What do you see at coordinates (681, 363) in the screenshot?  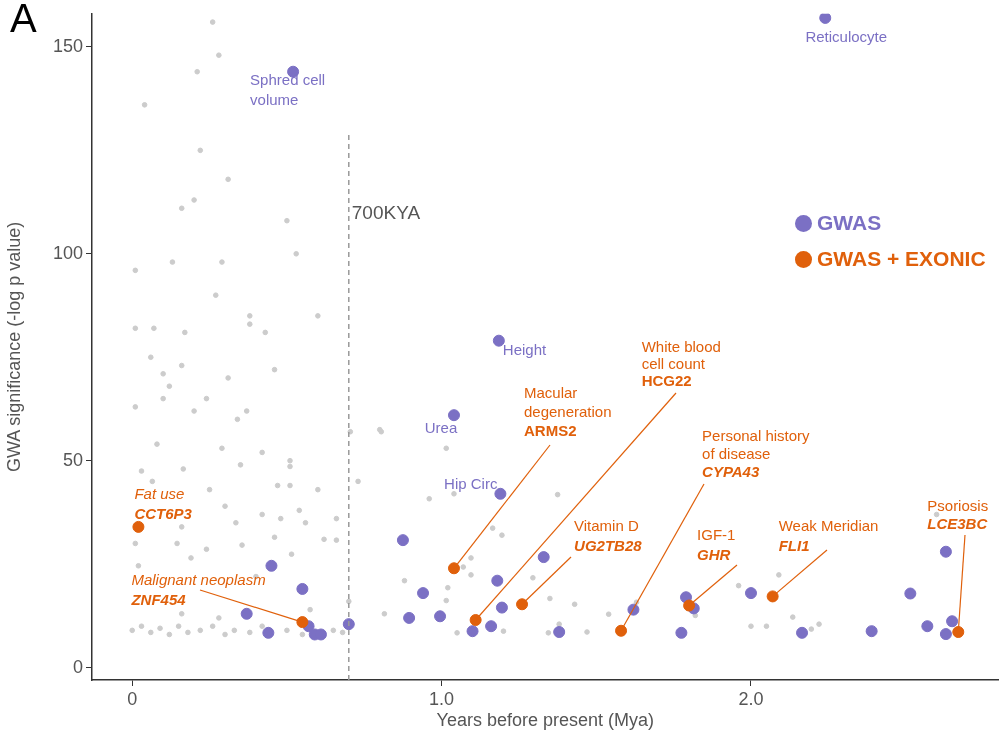 I see `annotation: White blood cell count HCG22` at bounding box center [681, 363].